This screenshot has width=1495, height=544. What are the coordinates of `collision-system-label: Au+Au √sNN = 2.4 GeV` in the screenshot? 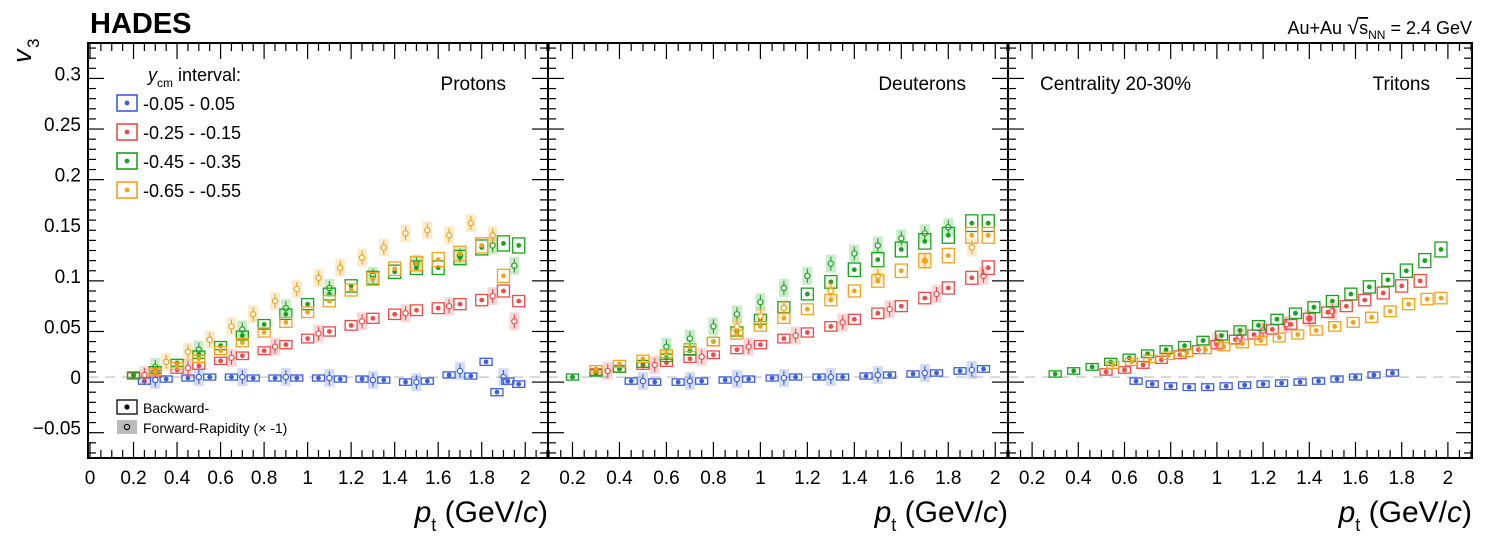 It's located at (1379, 28).